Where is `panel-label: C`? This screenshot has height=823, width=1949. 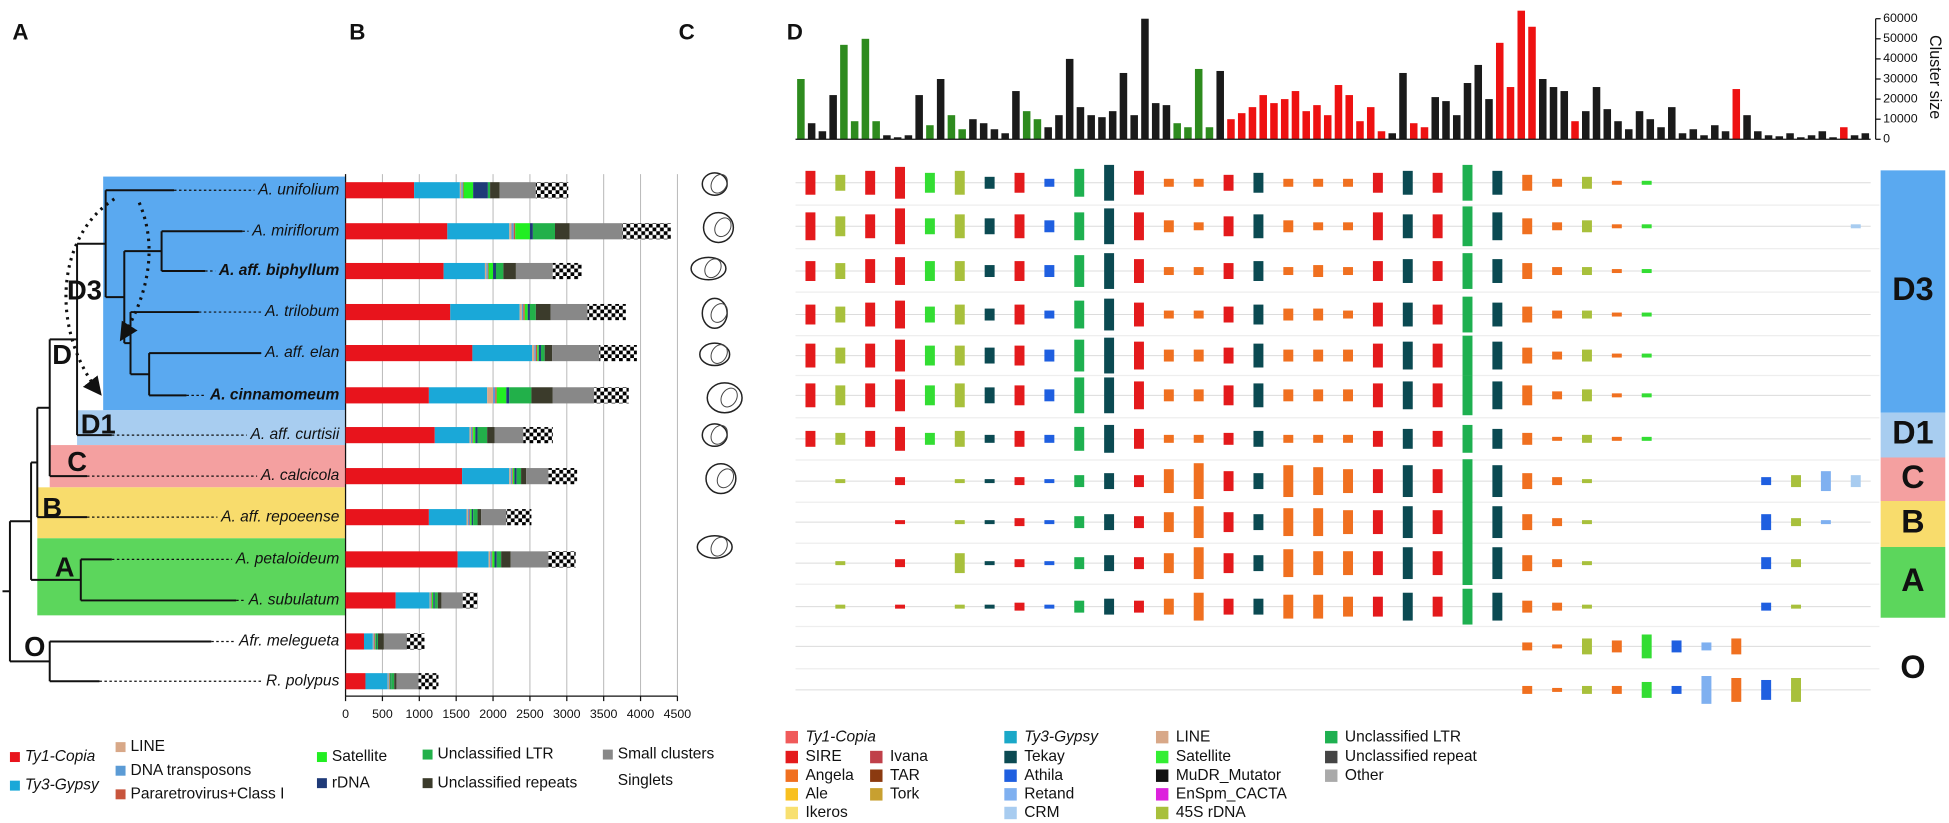
panel-label: C is located at coordinates (687, 32).